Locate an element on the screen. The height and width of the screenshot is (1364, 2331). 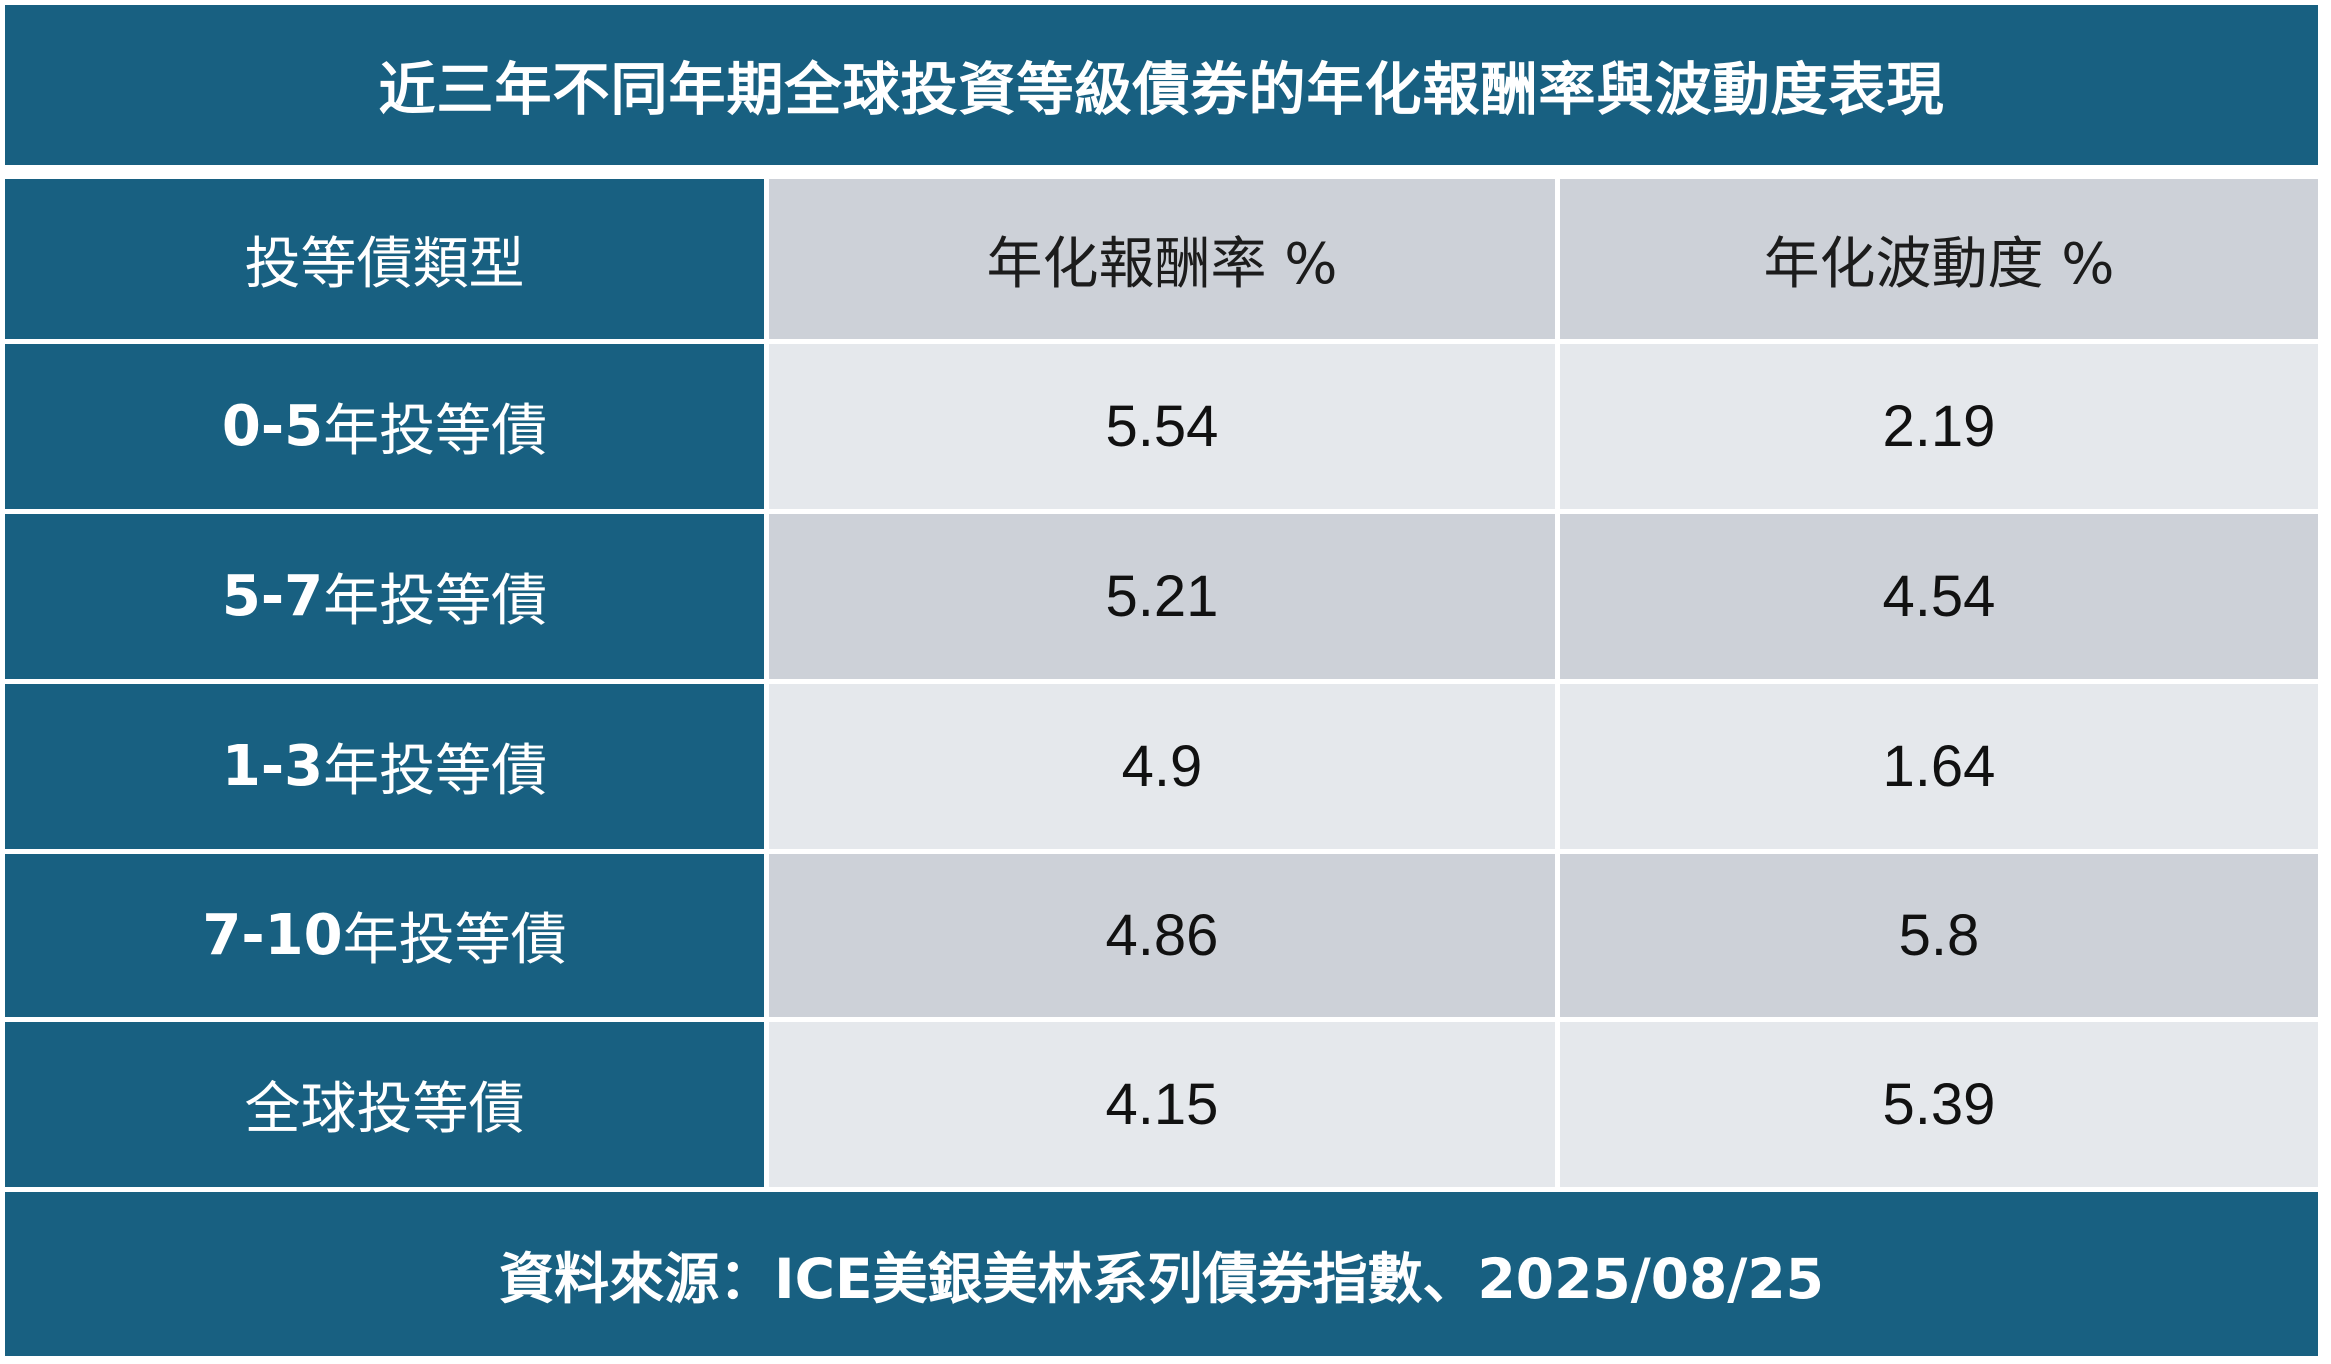
table-row: 7-10 年投等債 4.86 5.8 is located at coordinates (1161, 935).